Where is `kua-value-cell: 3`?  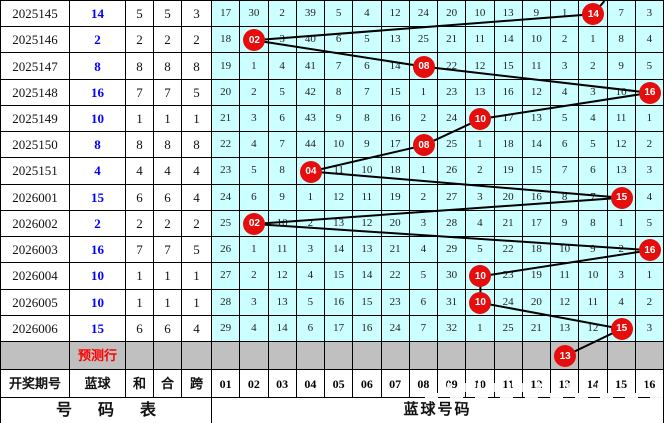 kua-value-cell: 3 is located at coordinates (197, 14).